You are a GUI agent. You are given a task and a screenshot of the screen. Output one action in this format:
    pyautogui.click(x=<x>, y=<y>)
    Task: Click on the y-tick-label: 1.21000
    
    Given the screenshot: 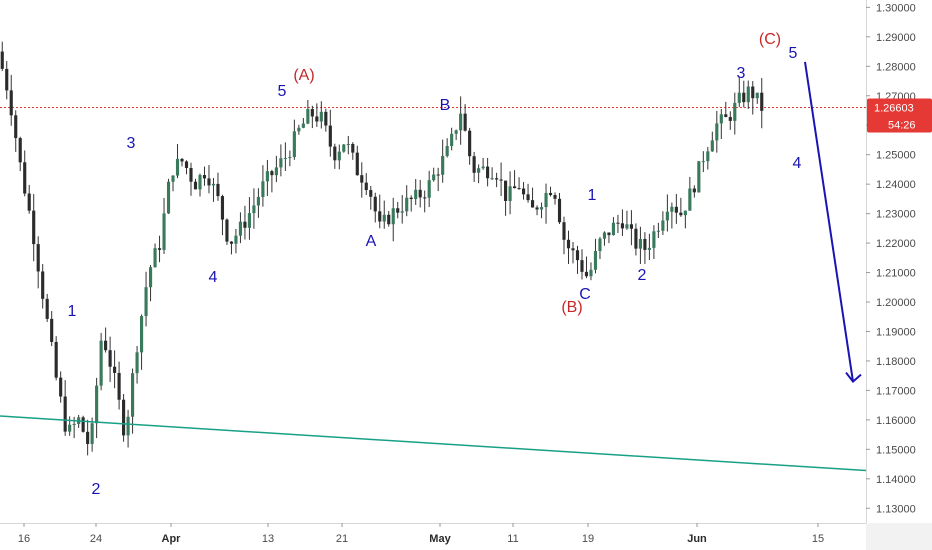 What is the action you would take?
    pyautogui.click(x=896, y=274)
    